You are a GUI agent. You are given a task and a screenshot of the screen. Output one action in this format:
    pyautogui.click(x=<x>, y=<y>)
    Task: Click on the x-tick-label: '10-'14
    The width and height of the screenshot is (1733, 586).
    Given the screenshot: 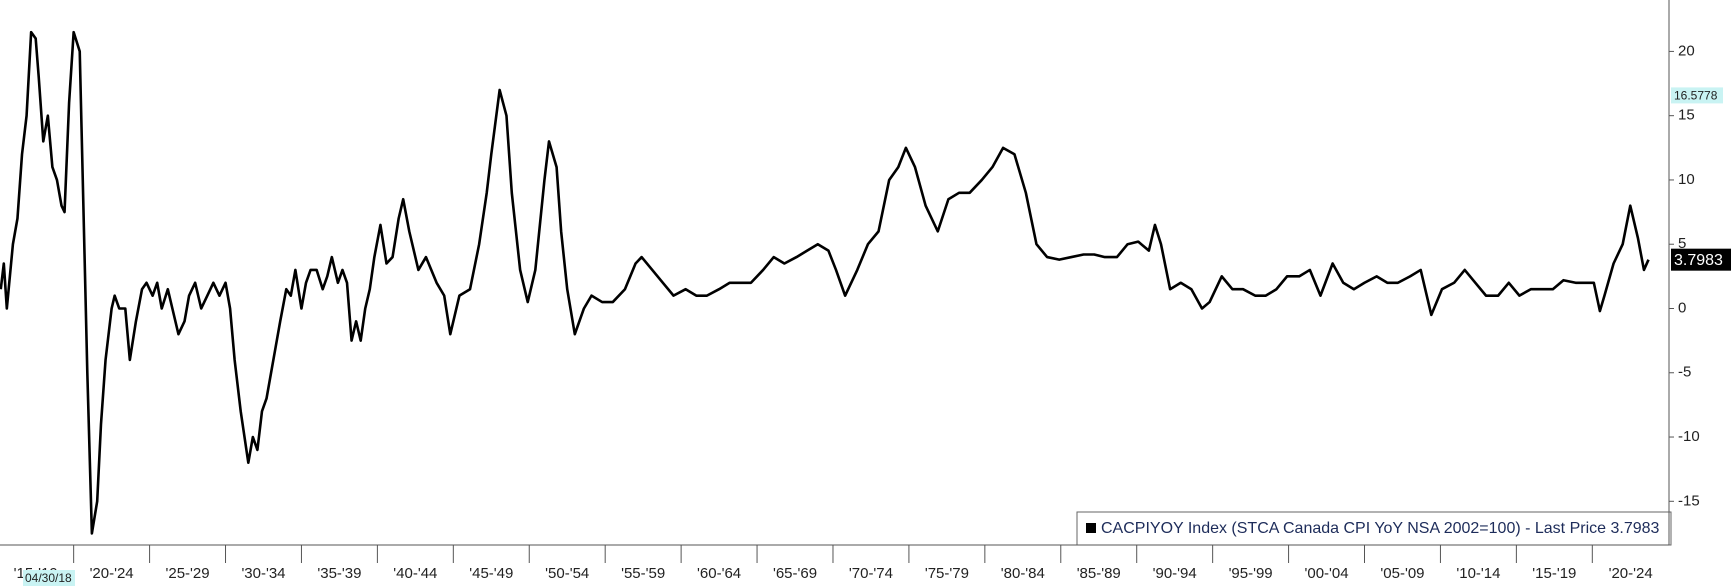 What is the action you would take?
    pyautogui.click(x=1478, y=573)
    